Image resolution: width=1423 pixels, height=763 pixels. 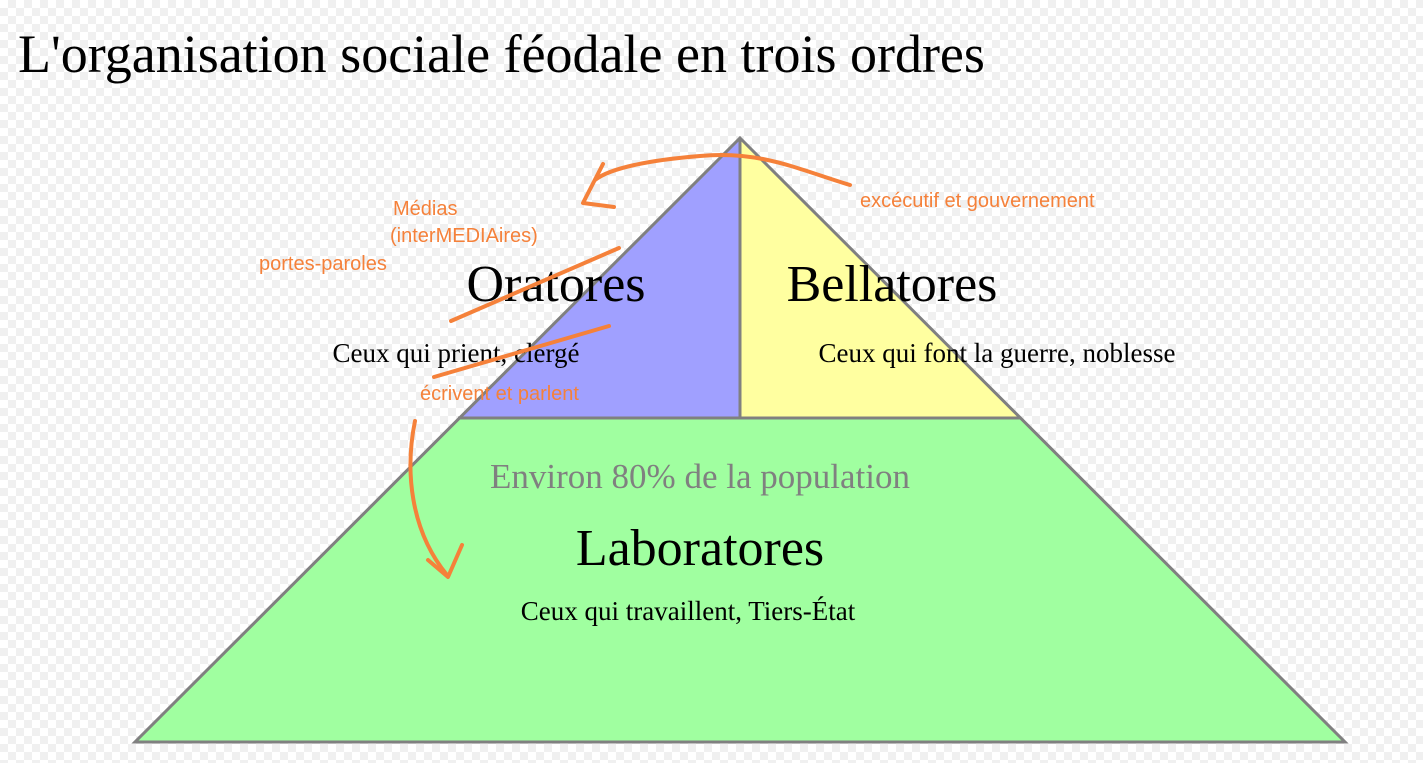 What do you see at coordinates (700, 548) in the screenshot?
I see `laboratores-label: Laboratores` at bounding box center [700, 548].